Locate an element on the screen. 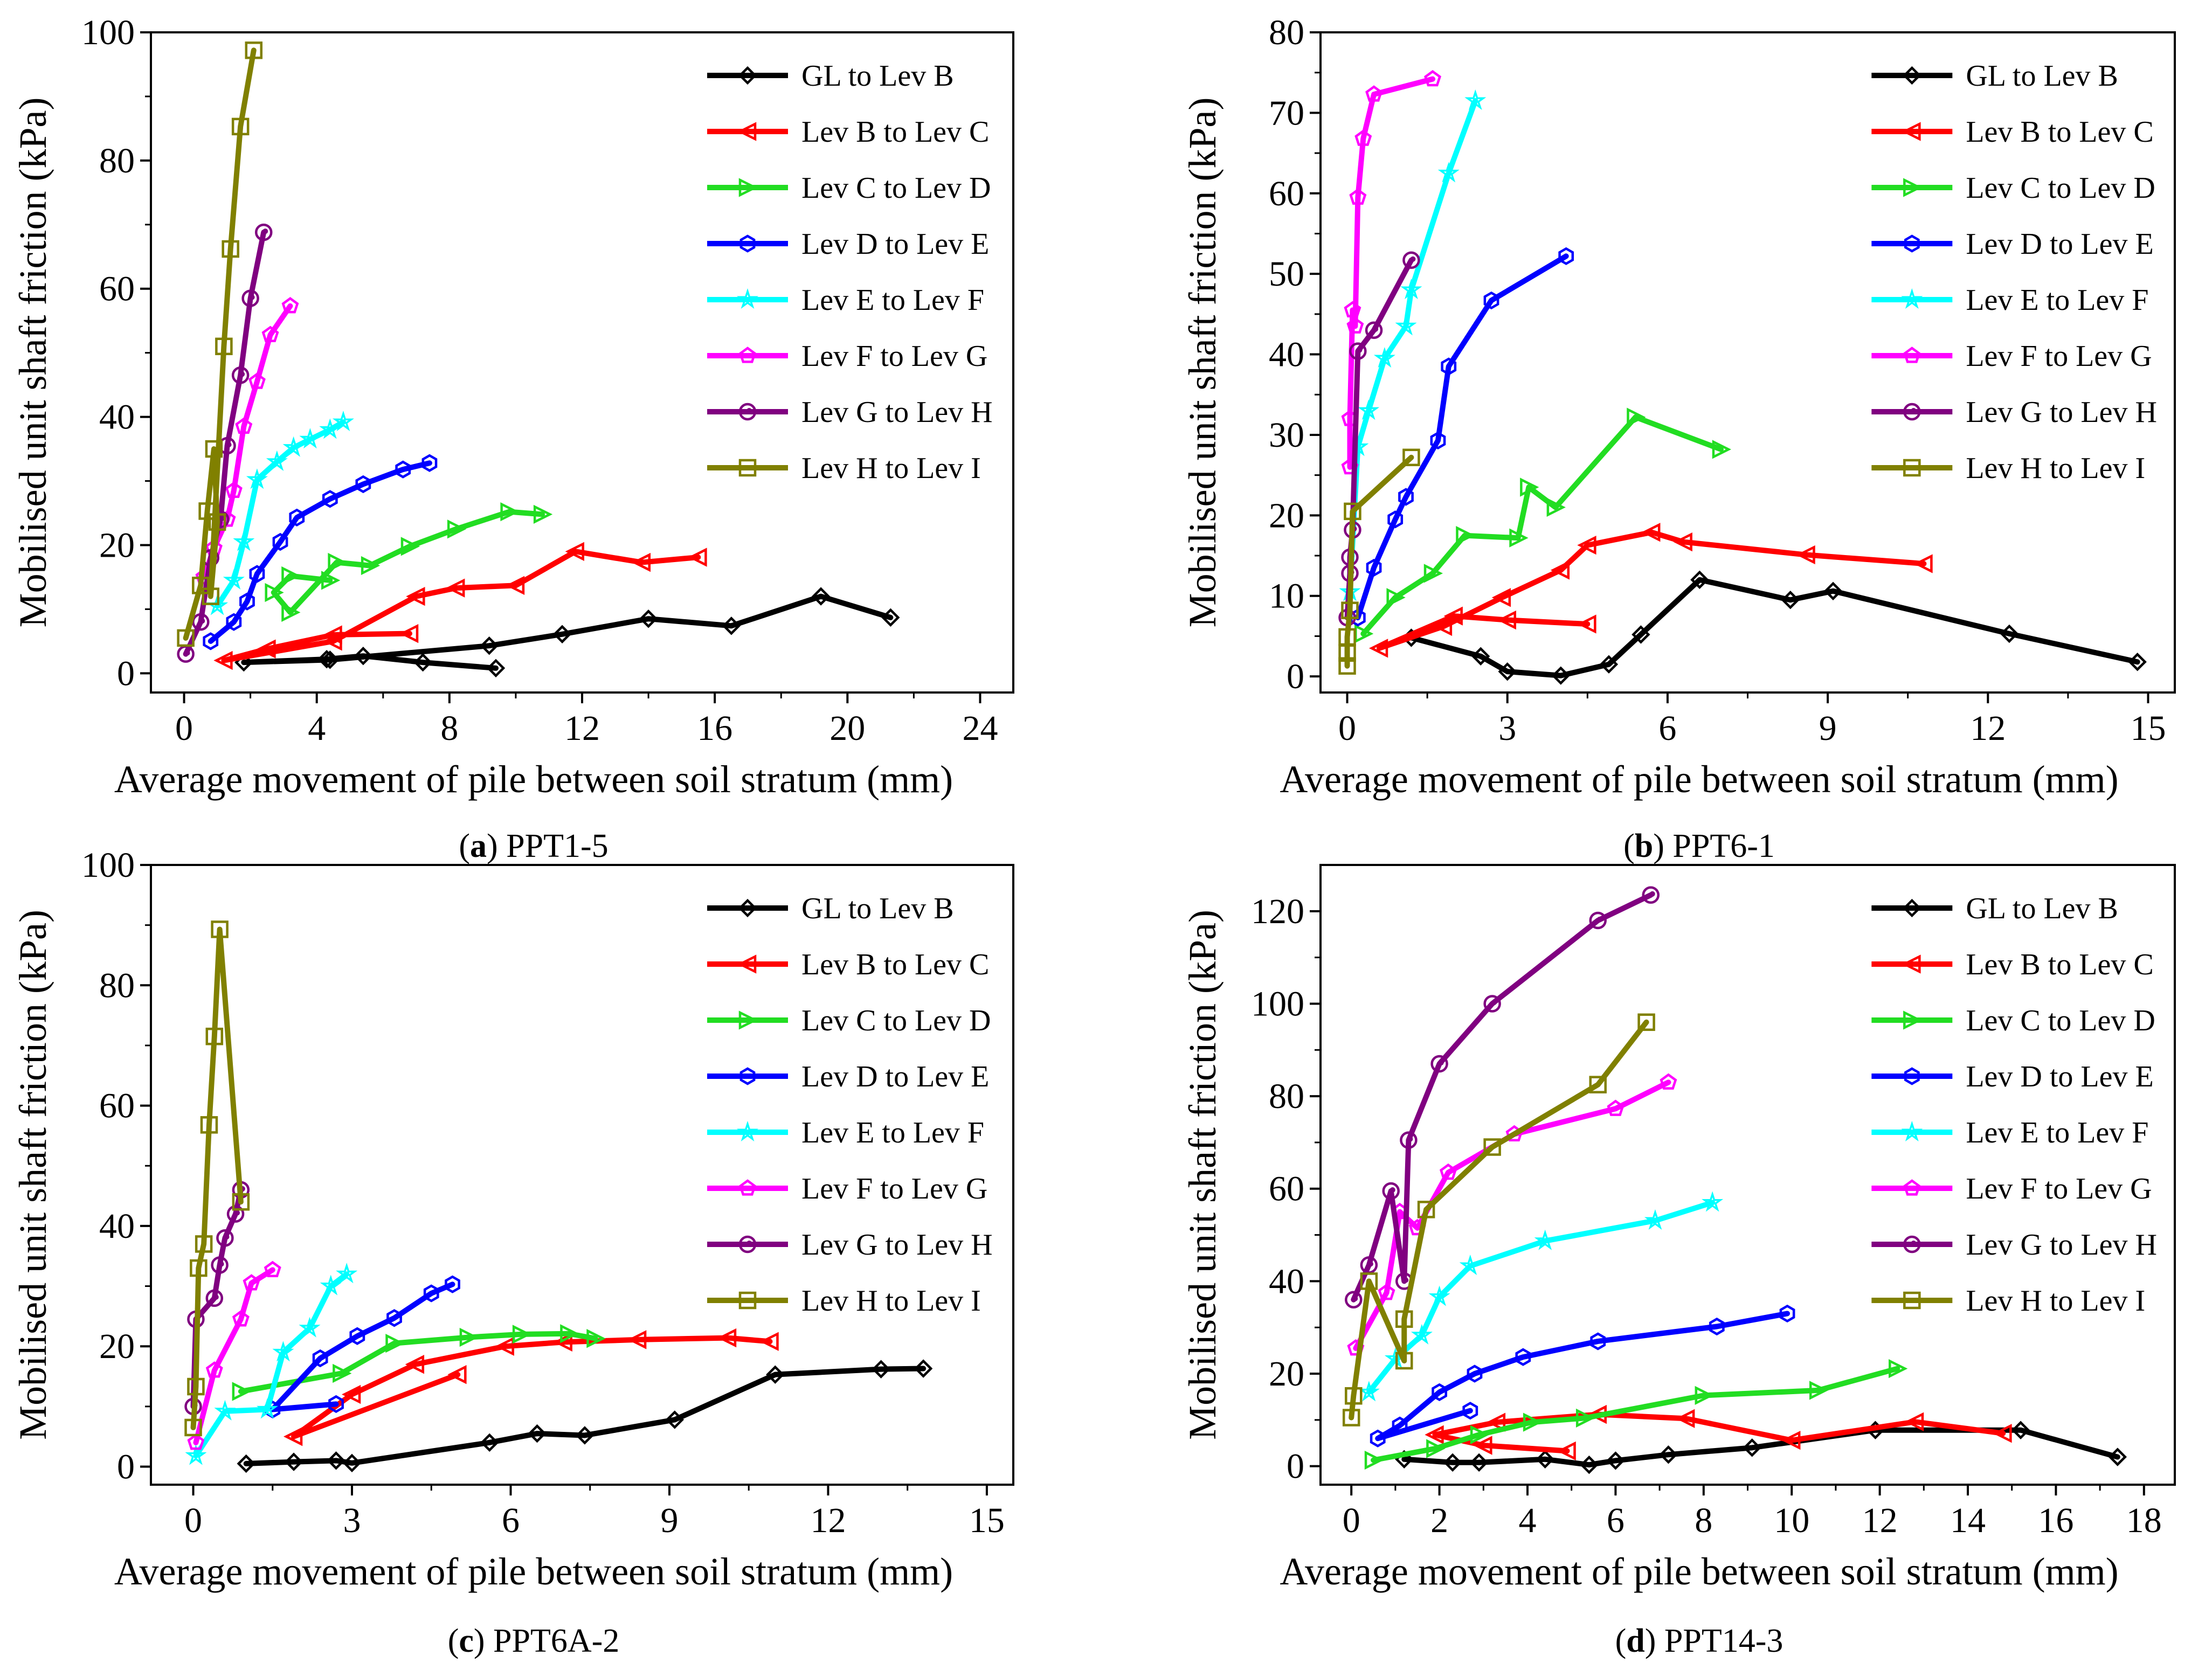  y-tick-label: 60 is located at coordinates (117, 289).